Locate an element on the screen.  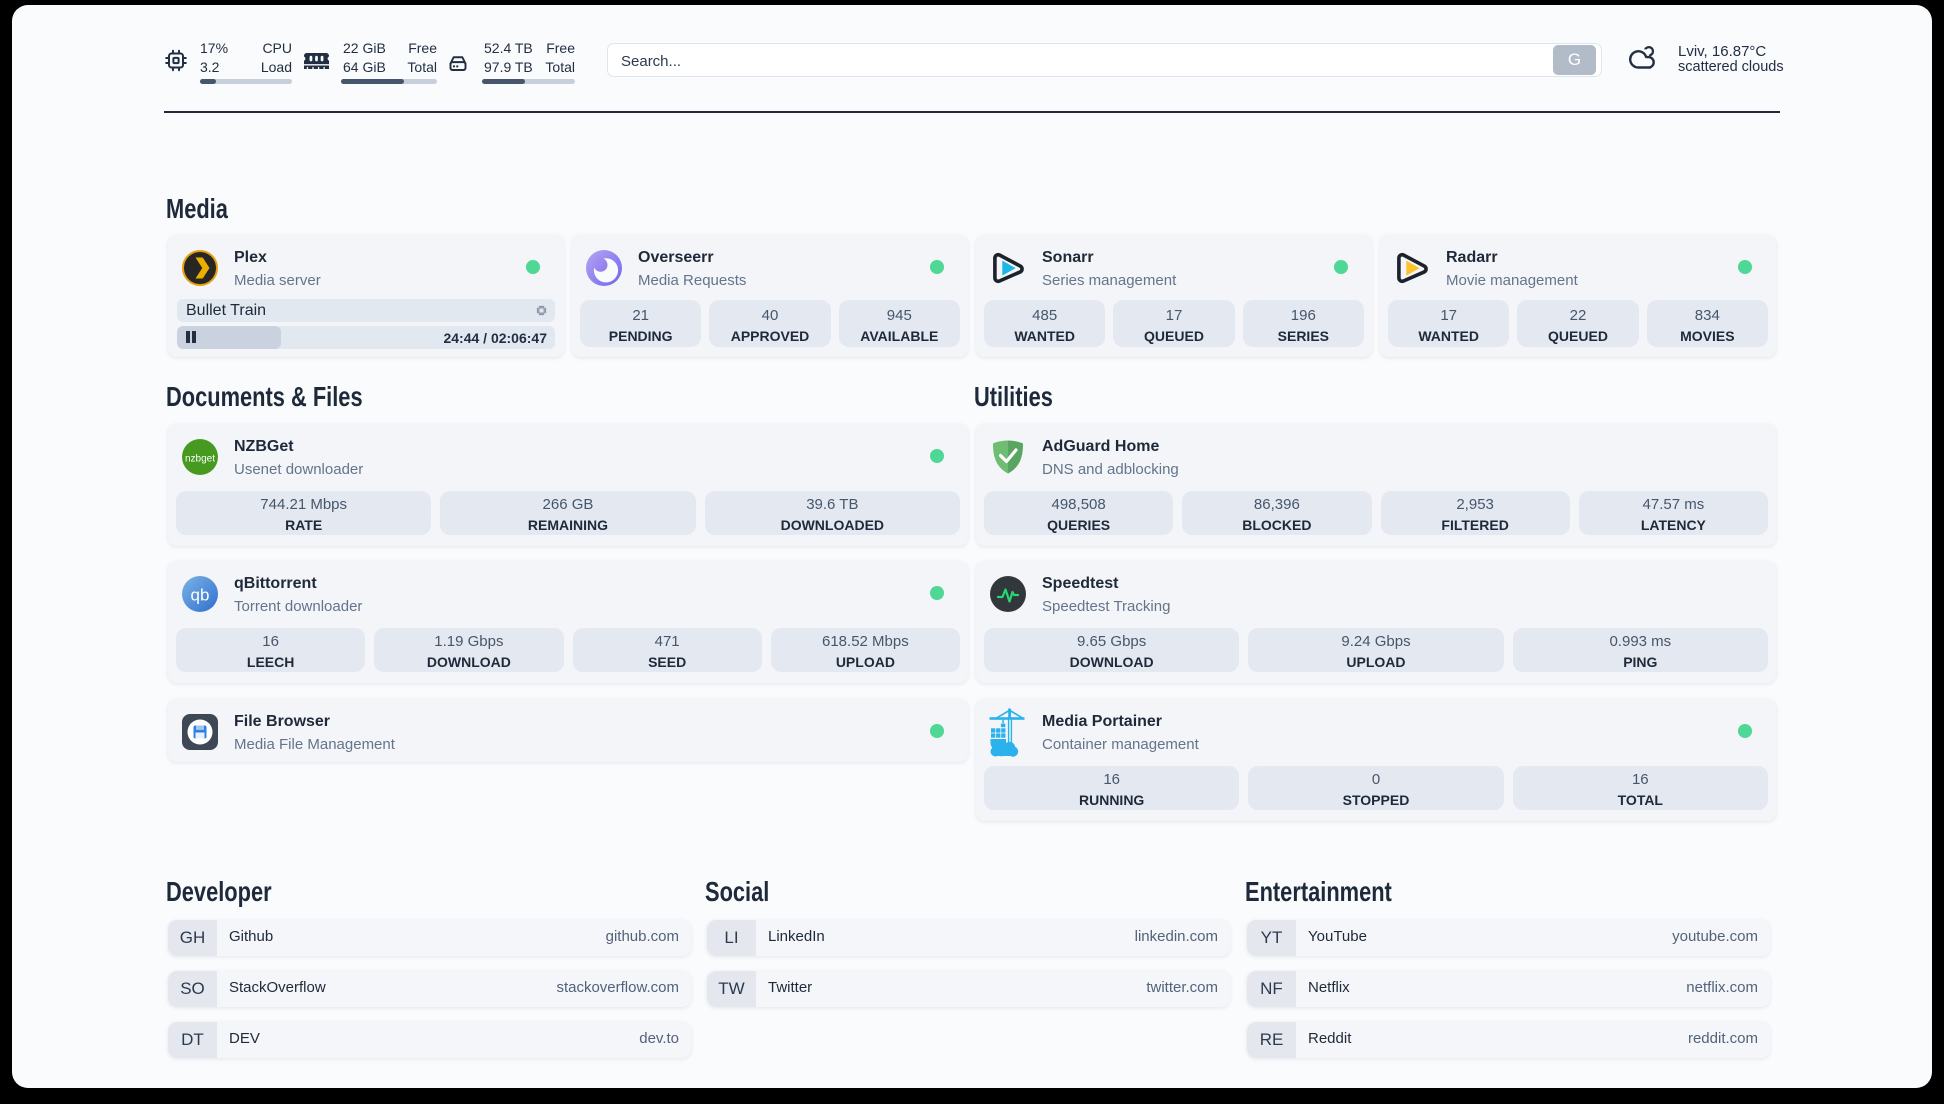
svg-text: nzbget is located at coordinates (200, 458).